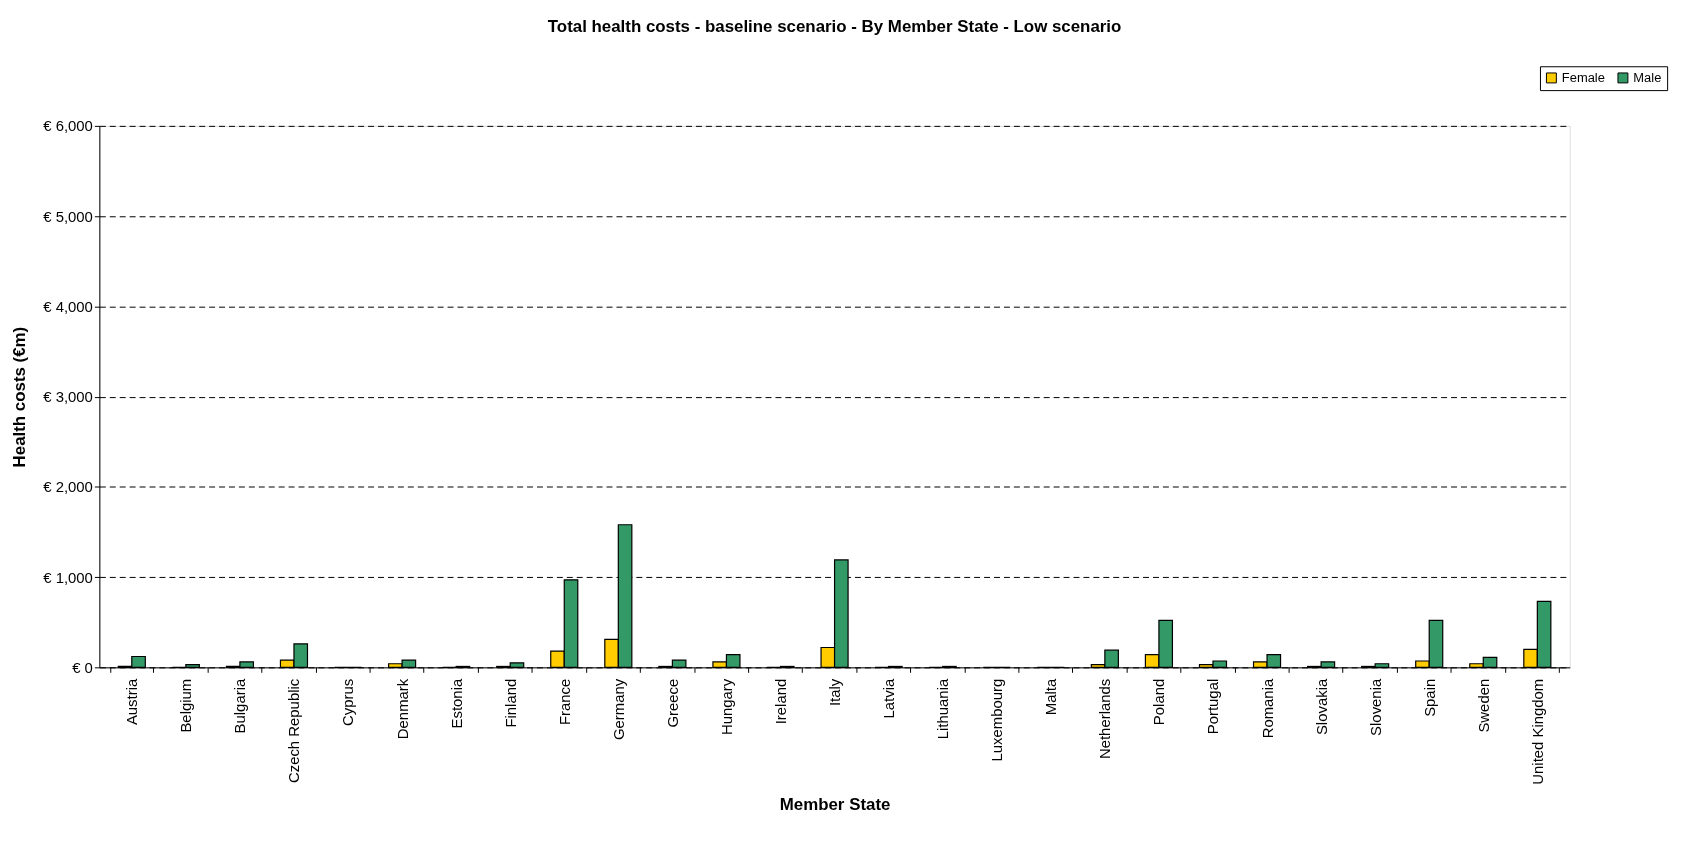 The height and width of the screenshot is (847, 1688). What do you see at coordinates (726, 707) in the screenshot?
I see `x-tick-label: Hungary` at bounding box center [726, 707].